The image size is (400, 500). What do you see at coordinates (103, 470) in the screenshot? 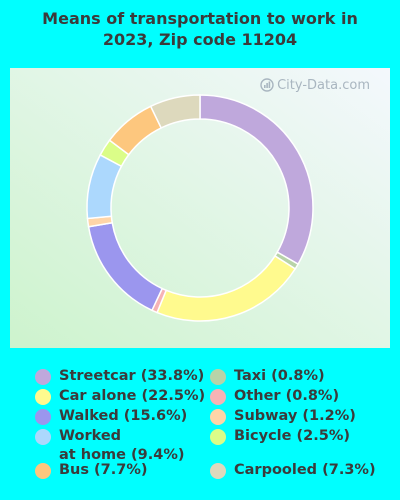
I see `legend-label: Bus (7.7%)` at bounding box center [103, 470].